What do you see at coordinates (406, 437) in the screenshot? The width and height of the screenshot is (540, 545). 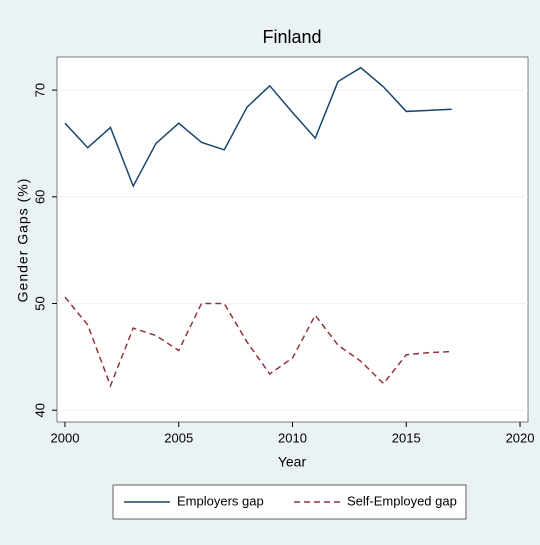 I see `x-tick-label: 2015` at bounding box center [406, 437].